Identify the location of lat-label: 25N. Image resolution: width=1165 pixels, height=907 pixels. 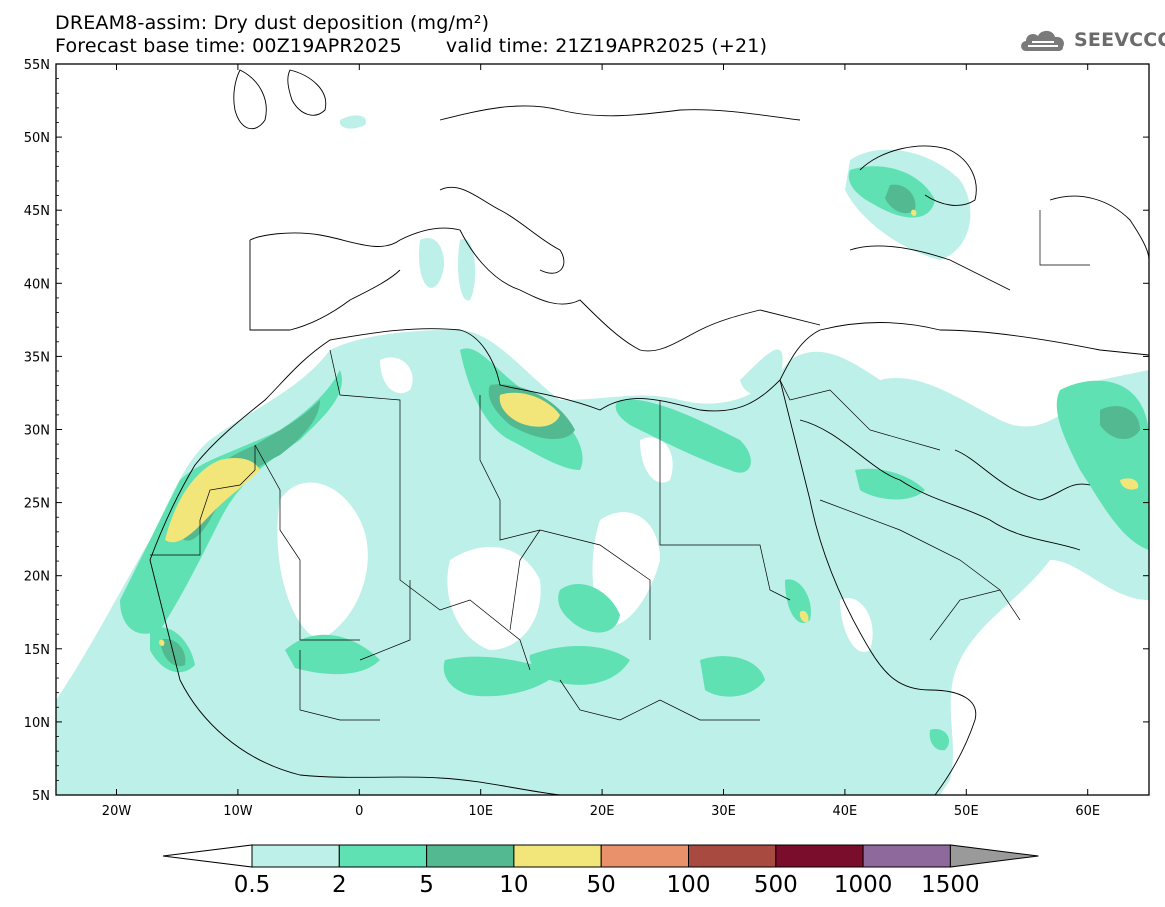
(37, 504).